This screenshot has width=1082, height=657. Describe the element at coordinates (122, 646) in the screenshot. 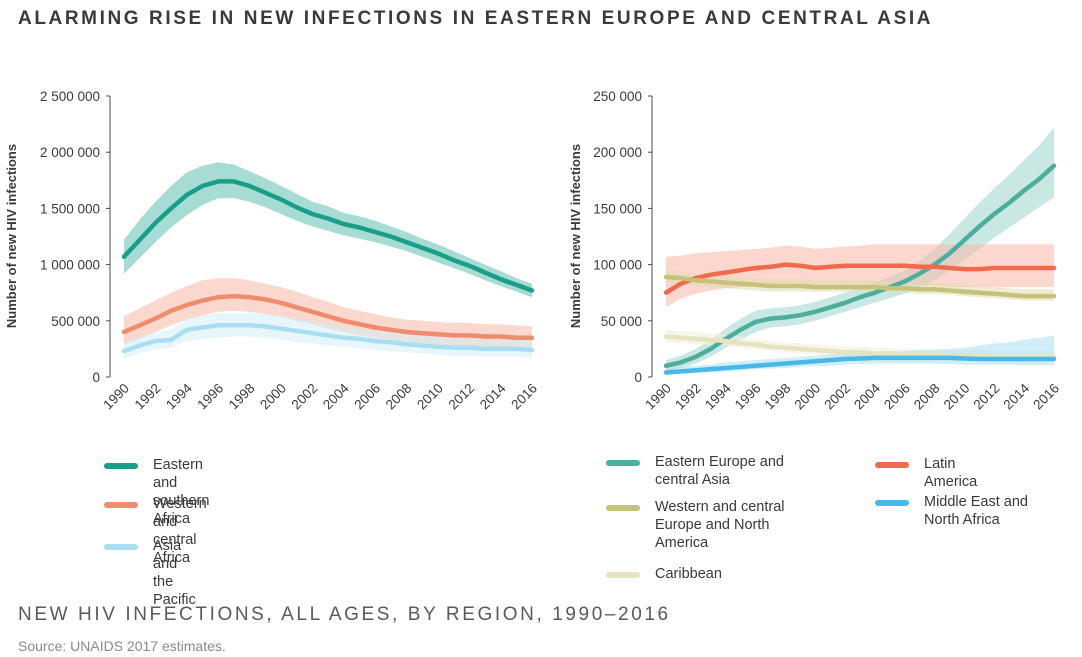

I see `source-note: Source: UNAIDS 2017 estimates.` at that location.